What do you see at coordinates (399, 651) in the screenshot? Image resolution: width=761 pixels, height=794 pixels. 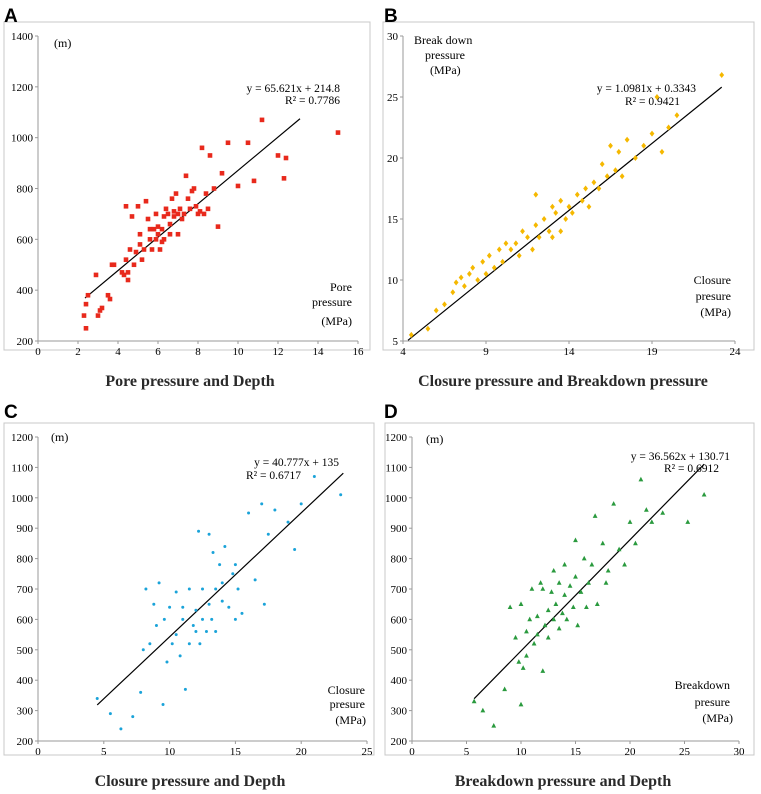 I see `y-tick-label: 500` at bounding box center [399, 651].